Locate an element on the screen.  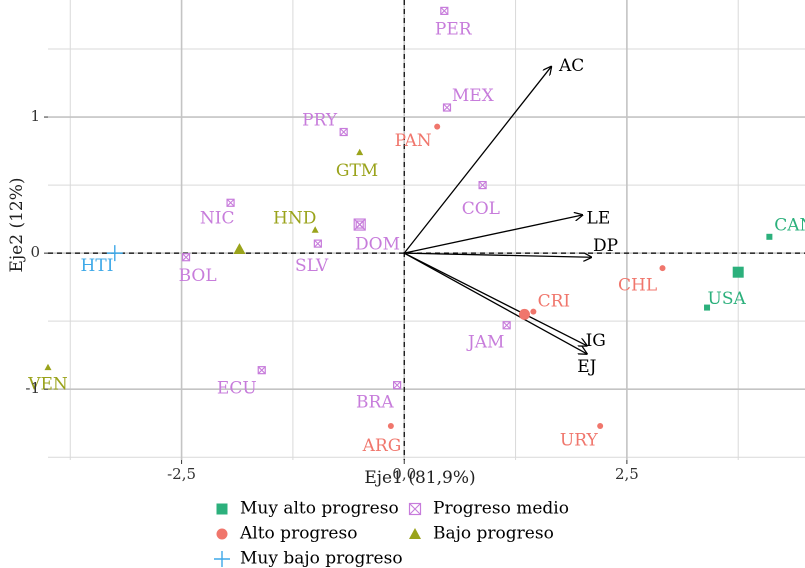
group-mean-medio is located at coordinates (359, 224).